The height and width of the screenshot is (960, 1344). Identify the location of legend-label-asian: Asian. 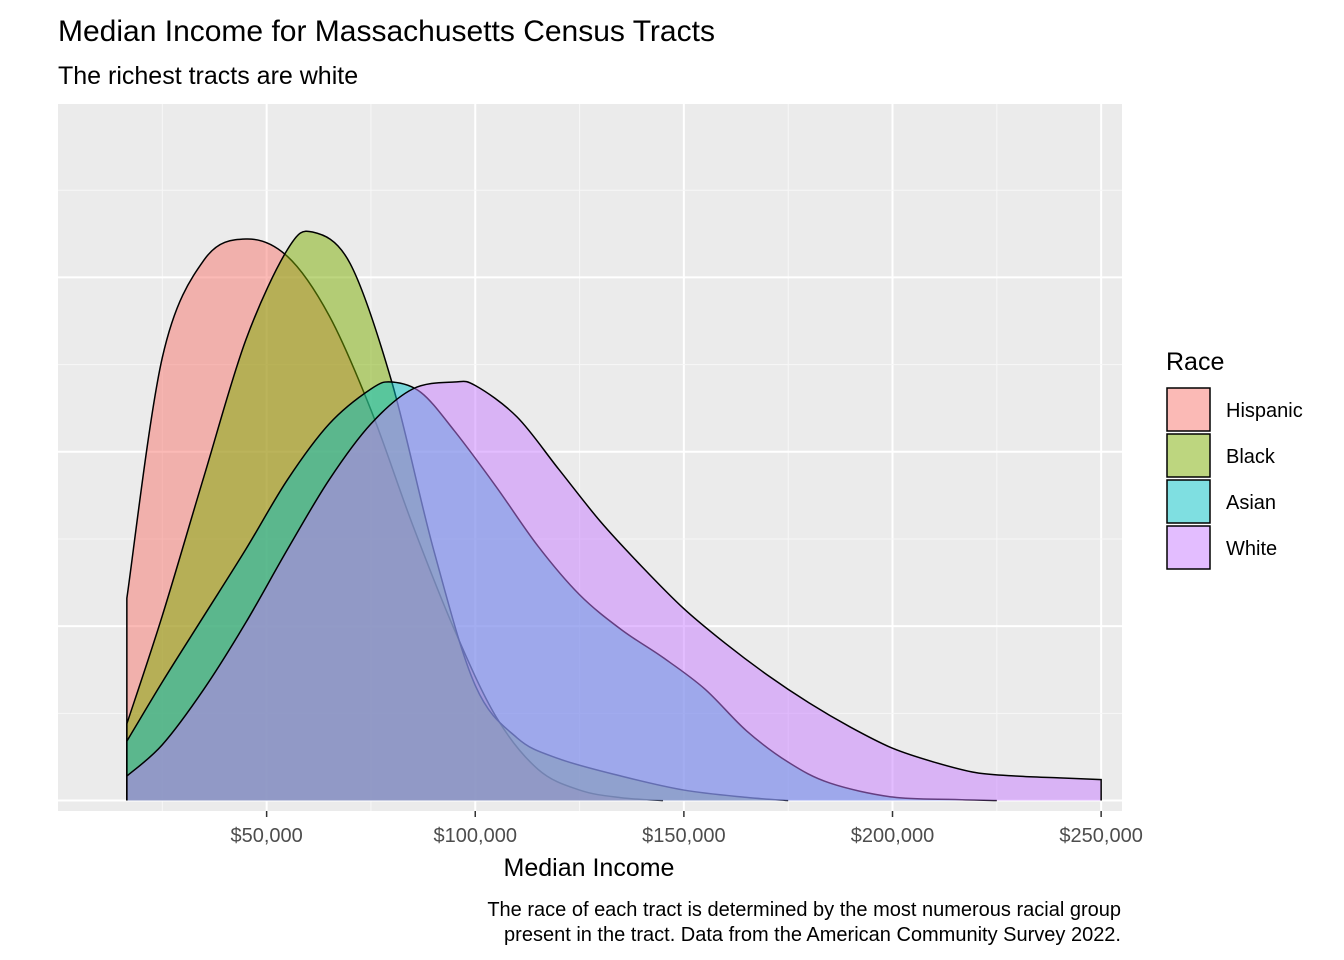
(1251, 503).